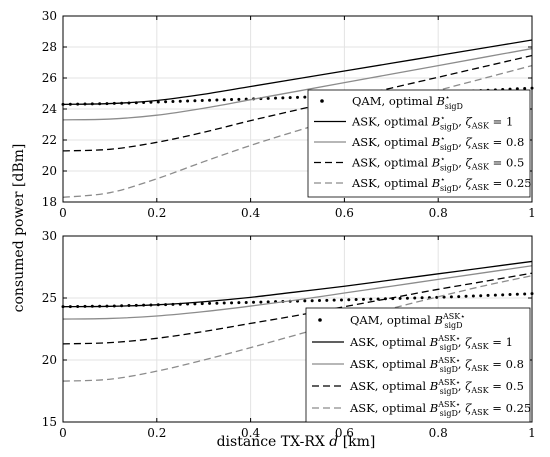  I want to click on legend-label: ASK, optimal BASK⋆ sigD, ζASK = 0.5, so click(436, 387).